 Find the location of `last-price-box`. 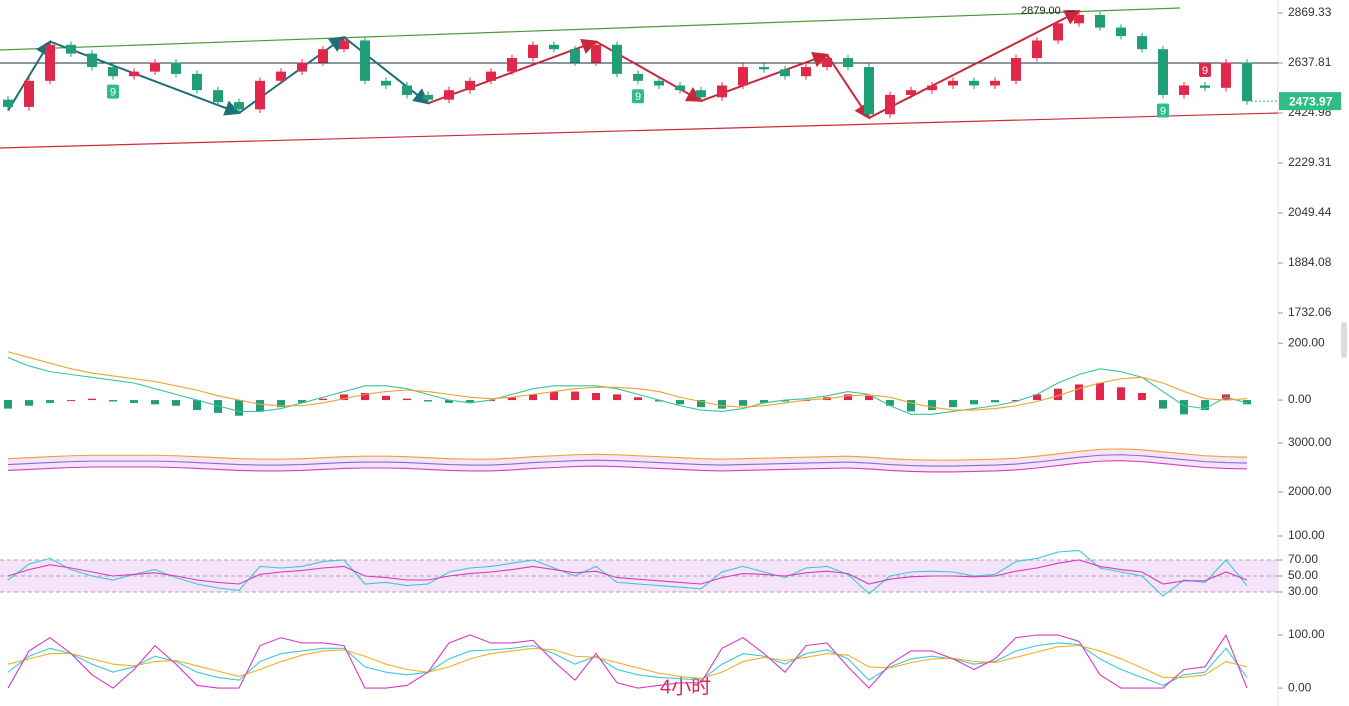

last-price-box is located at coordinates (1310, 101).